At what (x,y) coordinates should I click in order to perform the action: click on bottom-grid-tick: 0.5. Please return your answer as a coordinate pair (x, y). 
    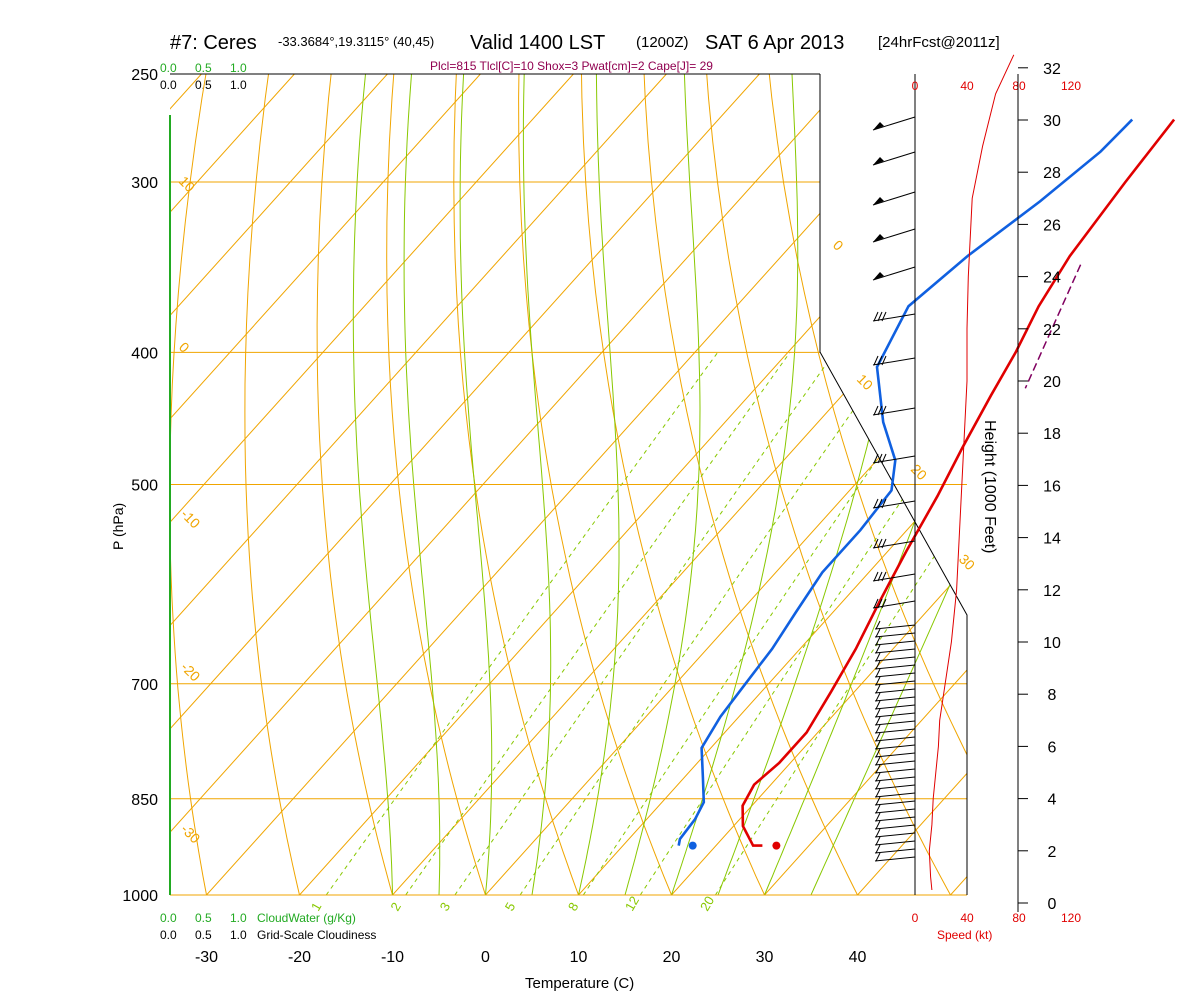
    Looking at the image, I should click on (203, 935).